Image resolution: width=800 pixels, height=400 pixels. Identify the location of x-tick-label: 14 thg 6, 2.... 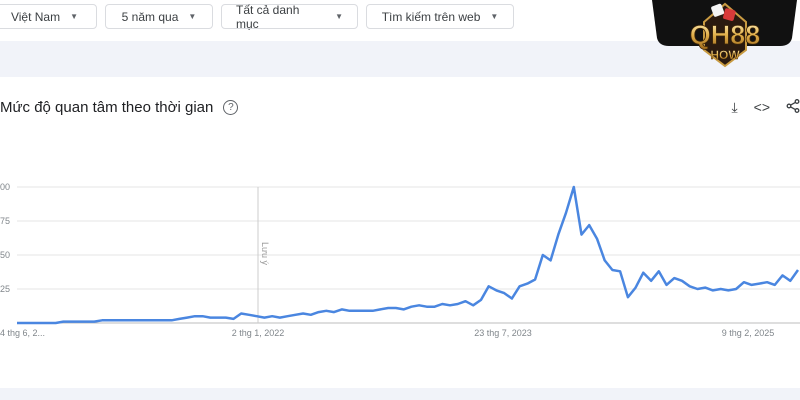
(22, 333).